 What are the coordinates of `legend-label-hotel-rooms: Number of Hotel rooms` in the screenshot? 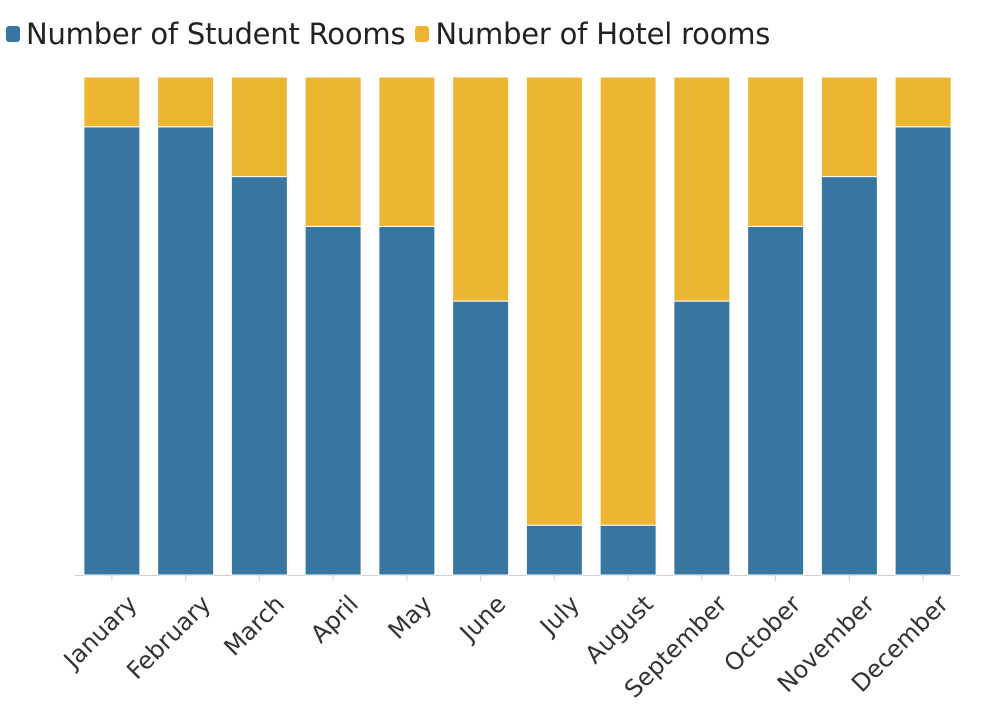 It's located at (603, 34).